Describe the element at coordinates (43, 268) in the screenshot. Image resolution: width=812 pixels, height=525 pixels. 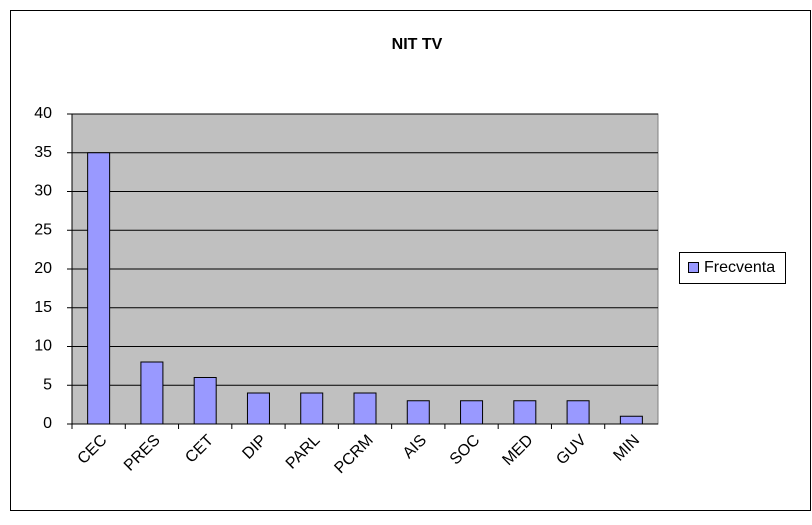
I see `y-tick-label: 20` at that location.